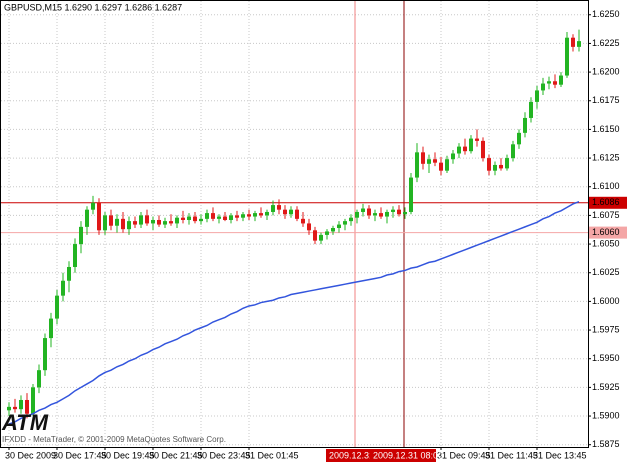 This screenshot has width=628, height=463. Describe the element at coordinates (364, 455) in the screenshot. I see `marker-label: 2009.12.31 06:00` at that location.